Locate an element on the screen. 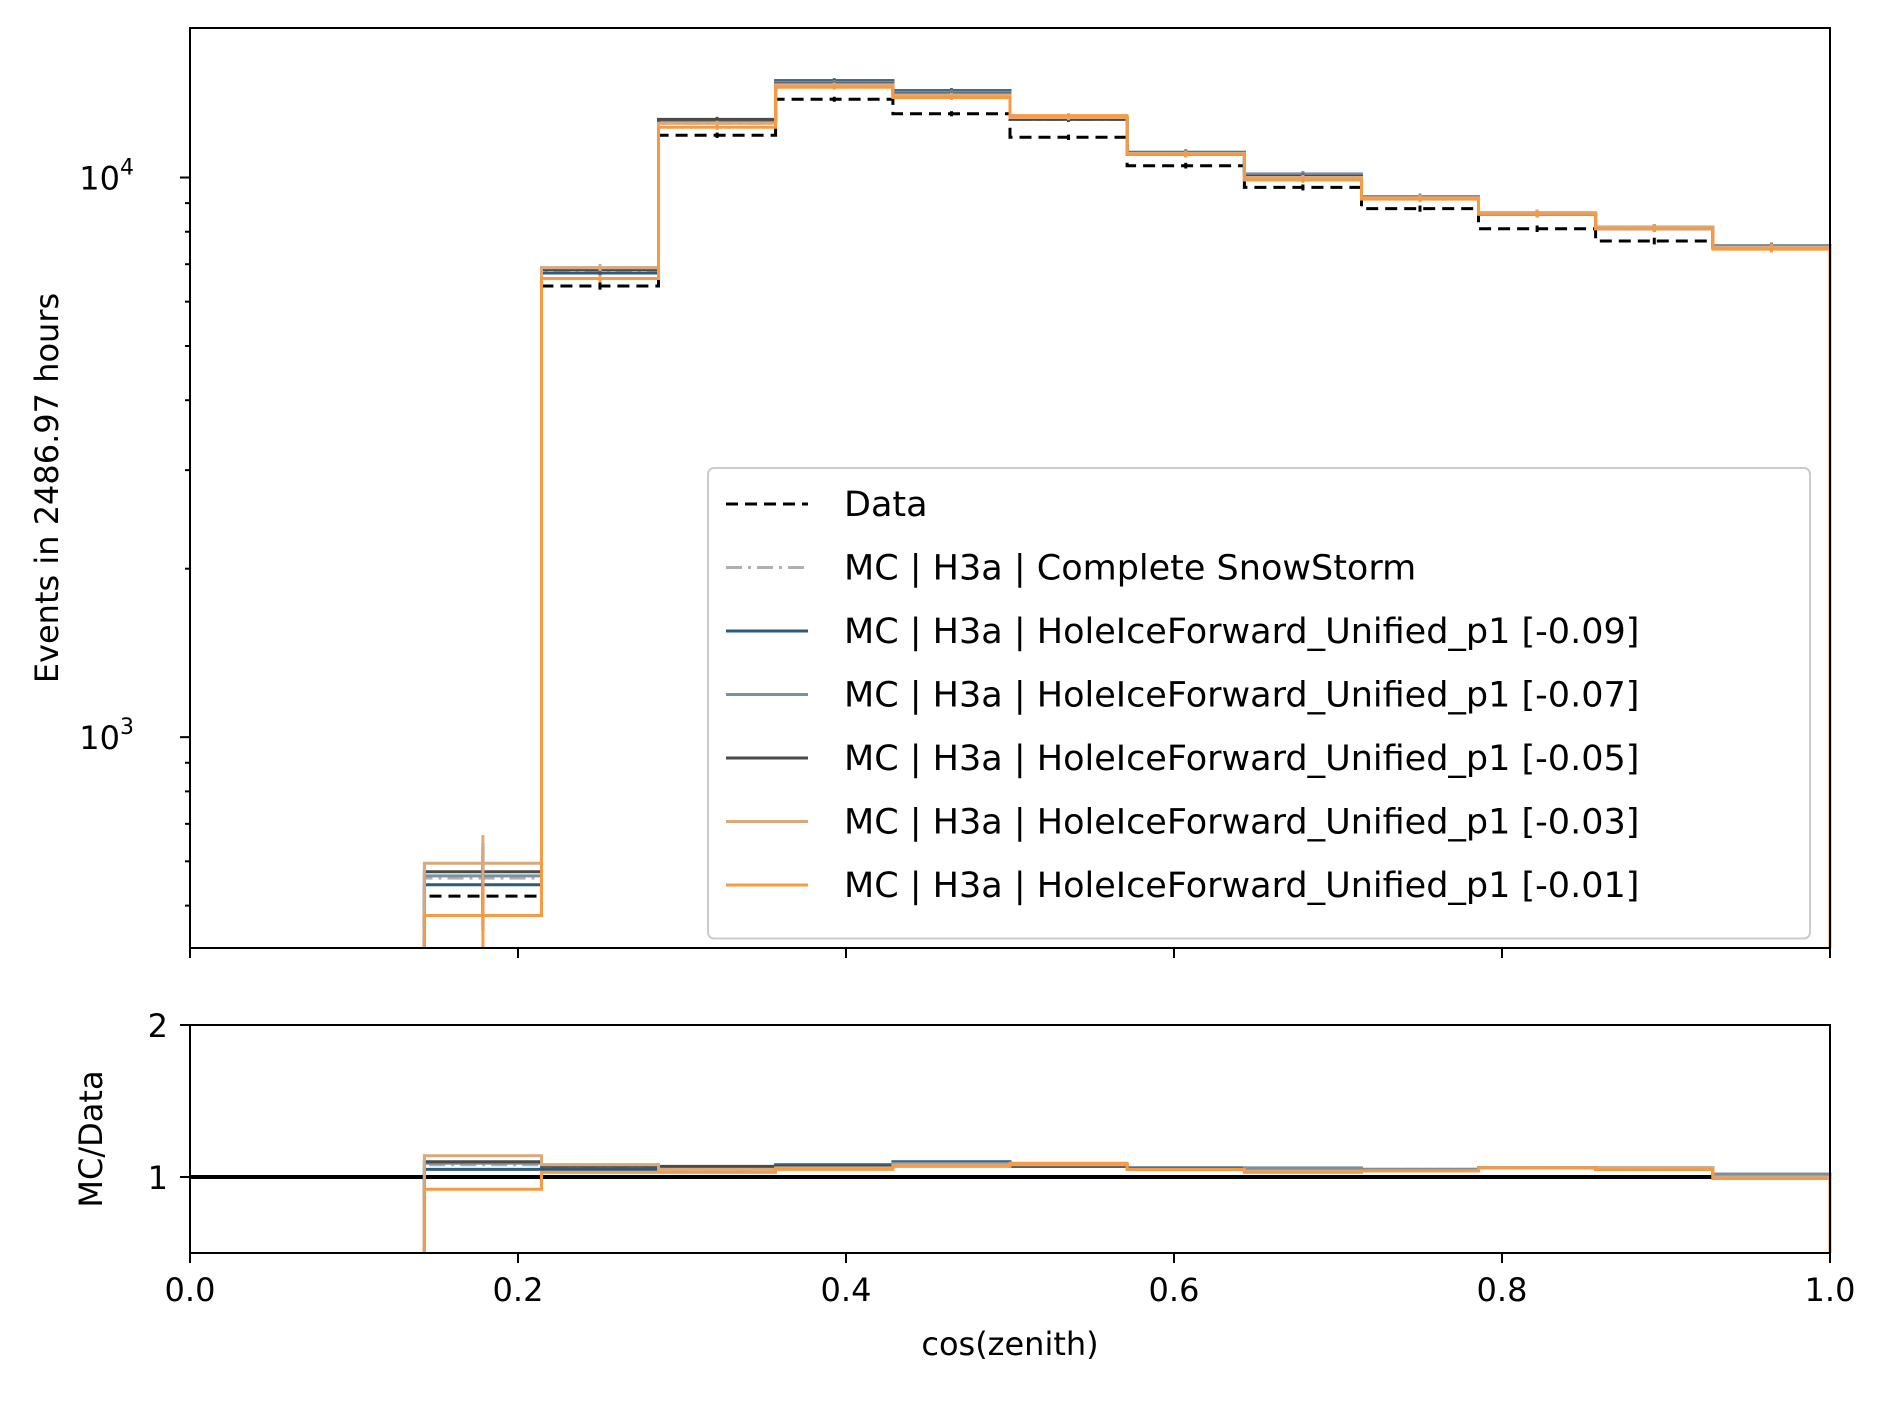  main-x-tick-marks is located at coordinates (1010, 953).